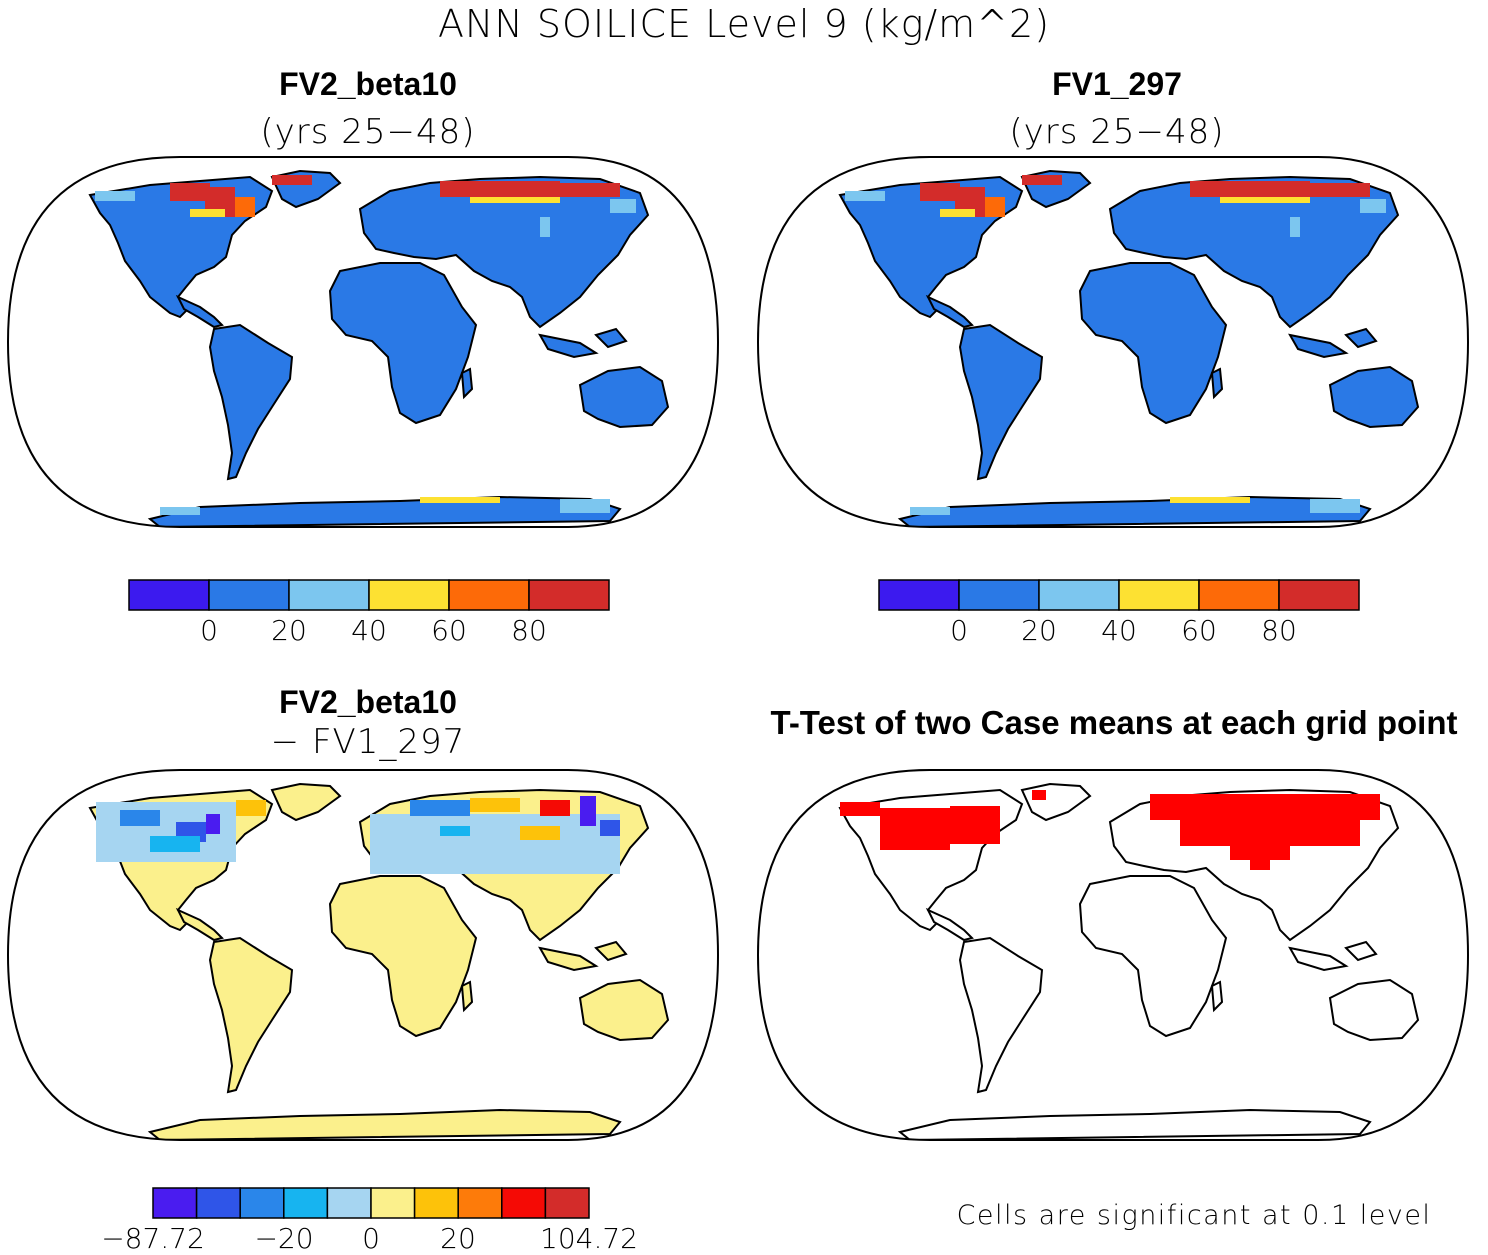  I want to click on cb1-tick: 20, so click(289, 630).